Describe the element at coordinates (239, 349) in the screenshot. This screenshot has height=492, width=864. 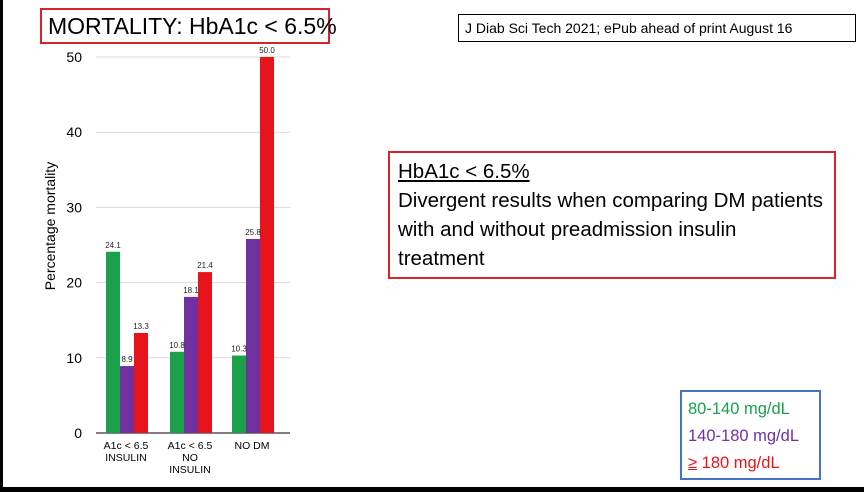
I see `data-label: 10.3` at that location.